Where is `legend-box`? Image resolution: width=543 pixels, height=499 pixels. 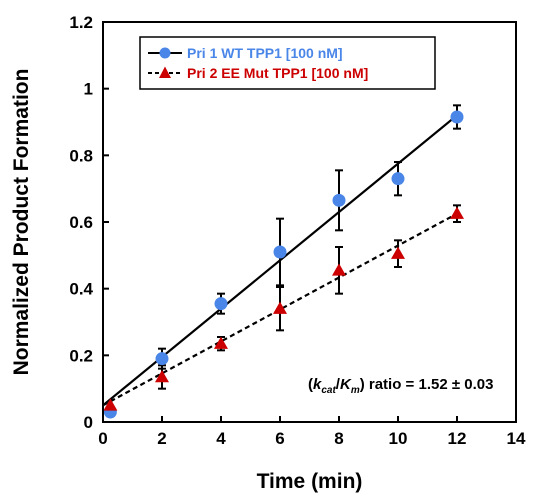 legend-box is located at coordinates (287, 63).